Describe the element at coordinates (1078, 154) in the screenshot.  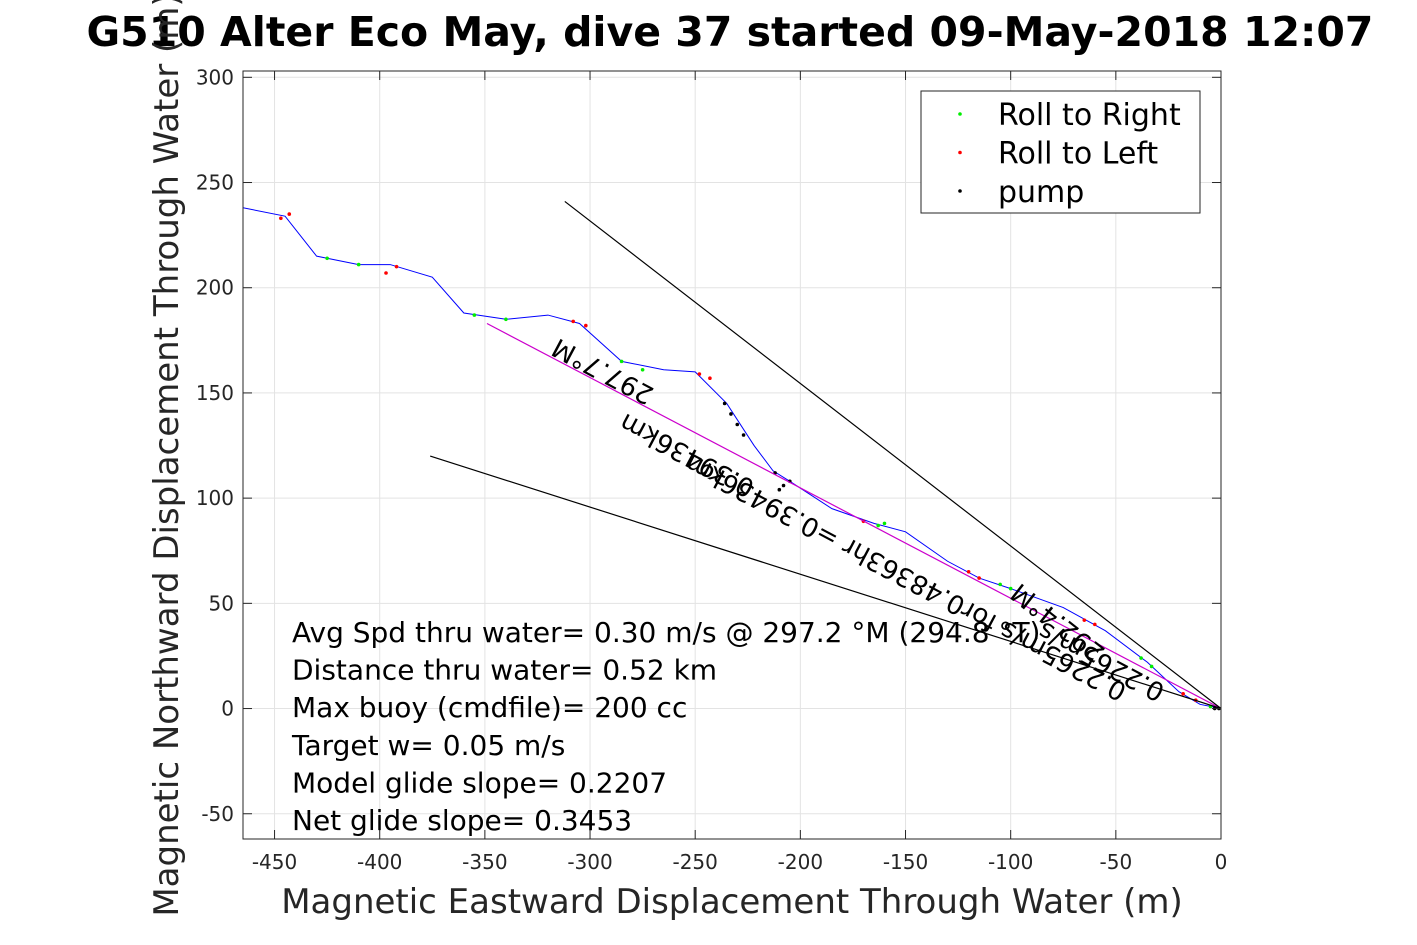
I see `legend-label: Roll to Left` at that location.